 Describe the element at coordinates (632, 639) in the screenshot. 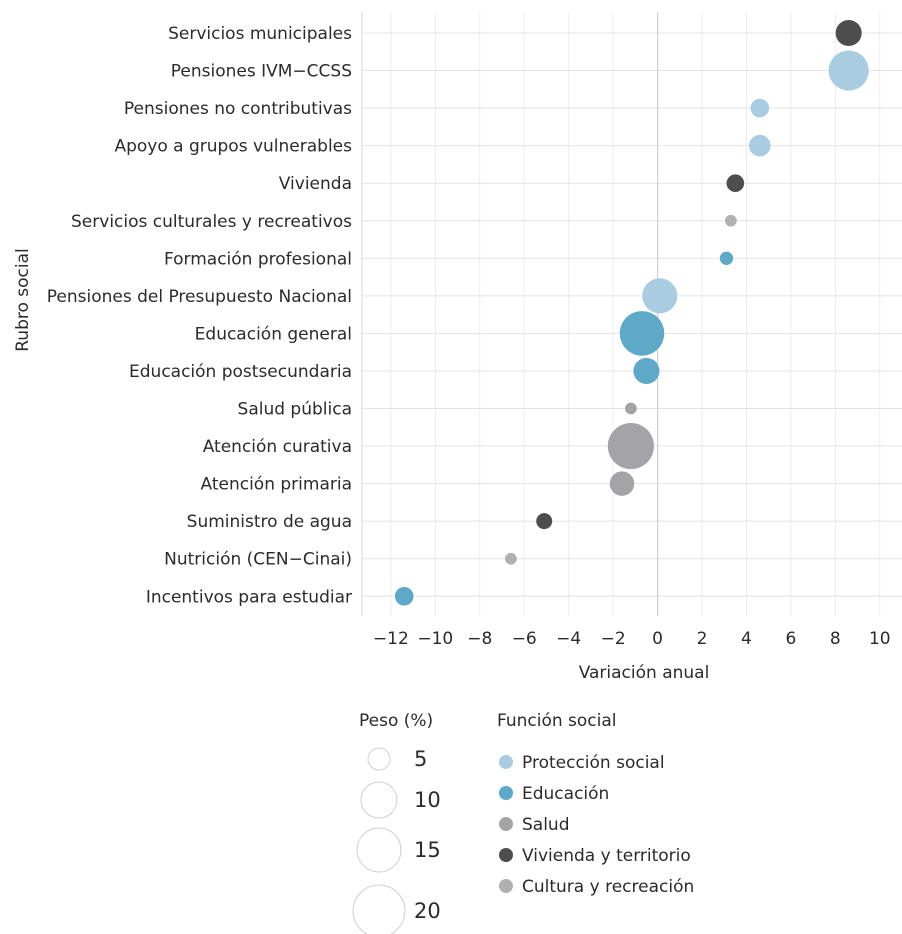

I see `x-tick-labels: −12 −10 −8 −6 −4 −2 0 2 4 6 8 10` at that location.